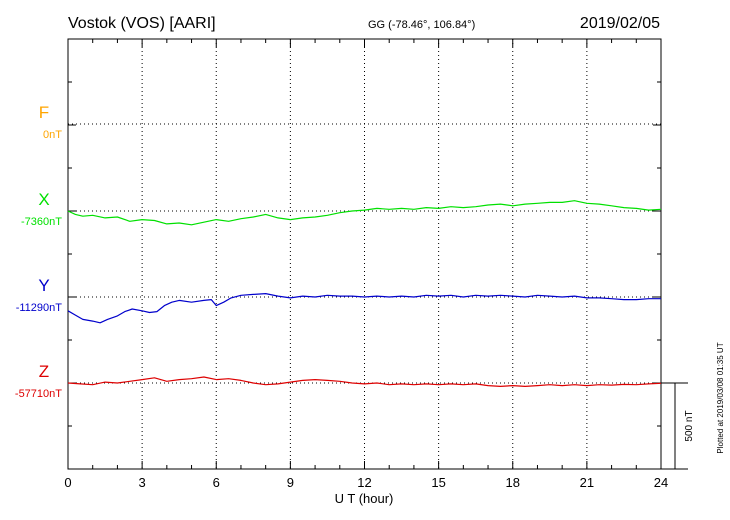  What do you see at coordinates (364, 381) in the screenshot?
I see `series-line-z` at bounding box center [364, 381].